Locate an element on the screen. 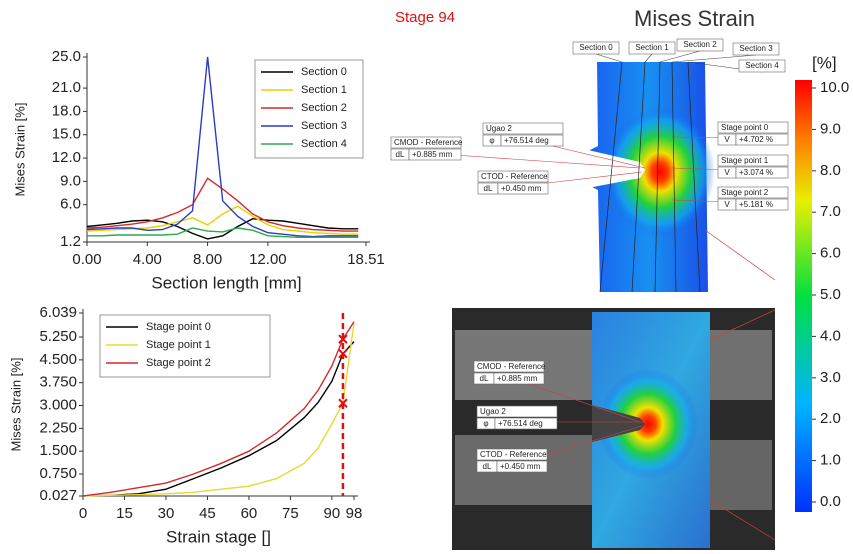 The image size is (853, 554). x-tick-label: 75 is located at coordinates (290, 513).